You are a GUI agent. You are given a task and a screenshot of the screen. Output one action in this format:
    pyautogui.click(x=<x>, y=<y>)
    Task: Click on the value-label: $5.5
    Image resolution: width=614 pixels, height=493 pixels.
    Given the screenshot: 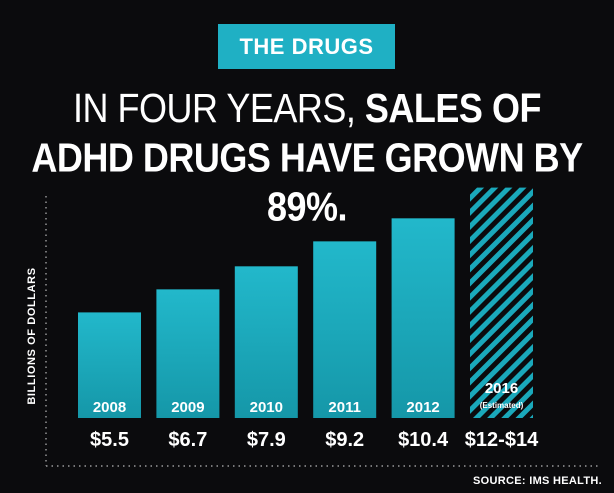 What is the action you would take?
    pyautogui.click(x=109, y=440)
    